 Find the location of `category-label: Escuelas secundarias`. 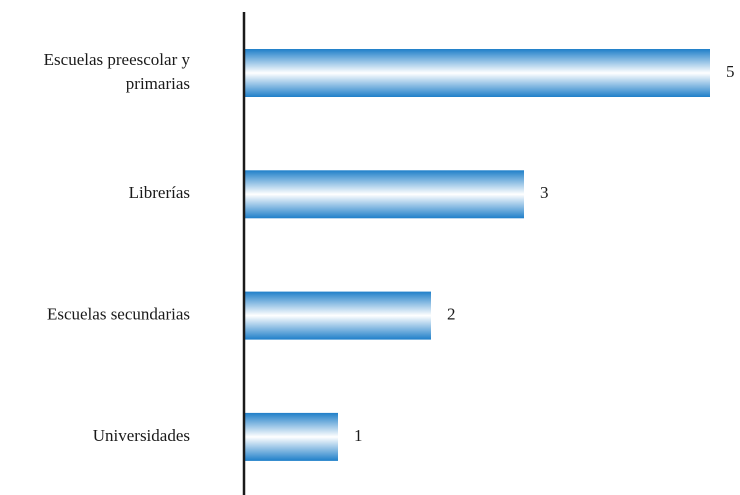

category-label: Escuelas secundarias is located at coordinates (118, 314).